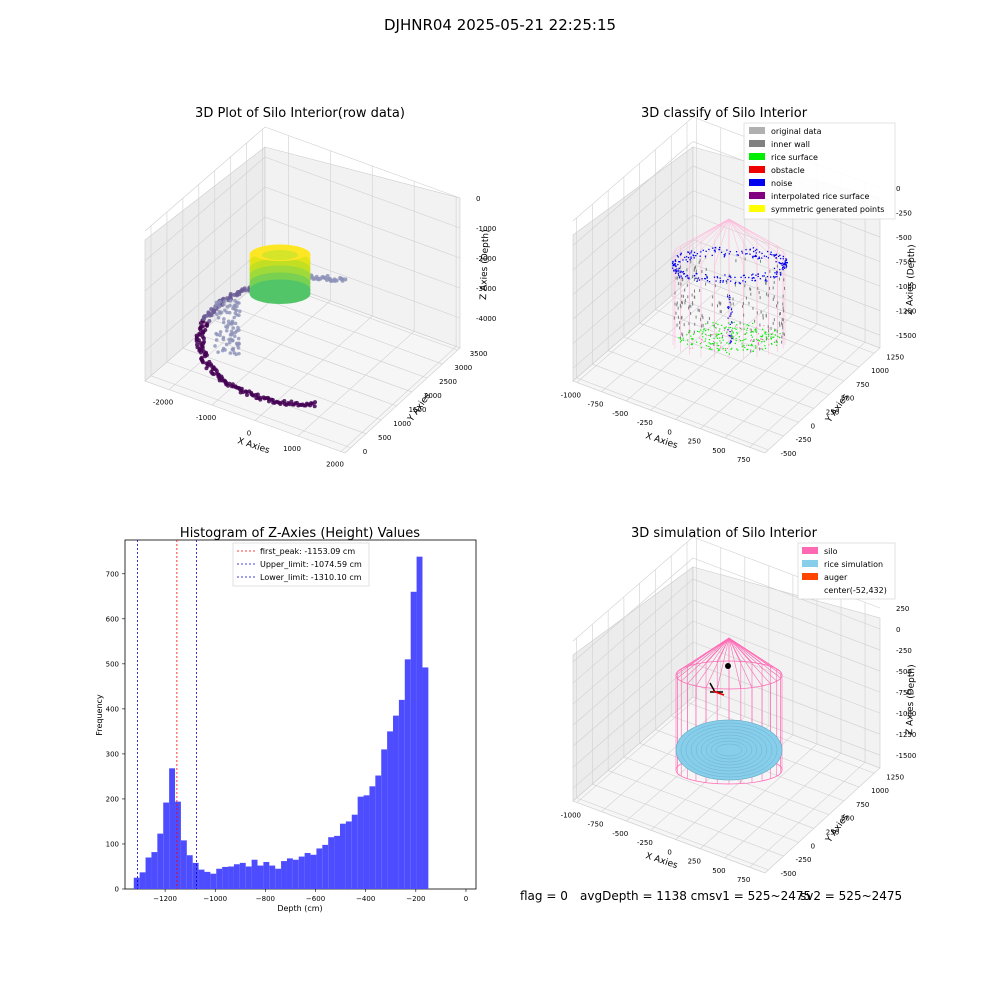 Image resolution: width=1000 pixels, height=1000 pixels. Describe the element at coordinates (310, 896) in the screenshot. I see `x-ticks: −1200 −1000 −800 −600 −400 −200 0` at that location.